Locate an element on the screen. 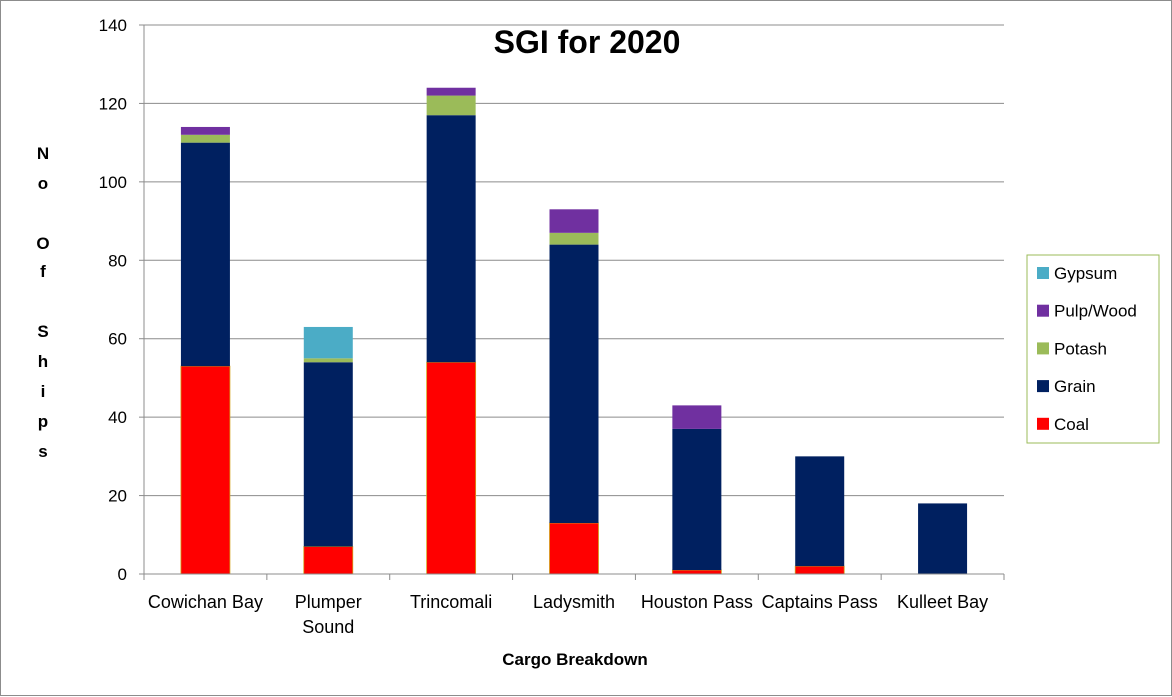 The image size is (1172, 697). x-category-label: Houston Pass is located at coordinates (697, 602).